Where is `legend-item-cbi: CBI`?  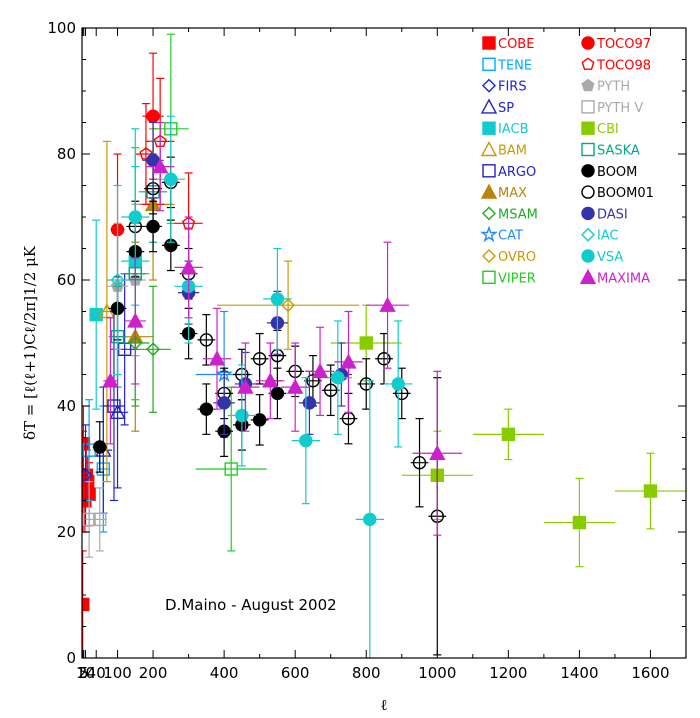 legend-item-cbi: CBI is located at coordinates (600, 129).